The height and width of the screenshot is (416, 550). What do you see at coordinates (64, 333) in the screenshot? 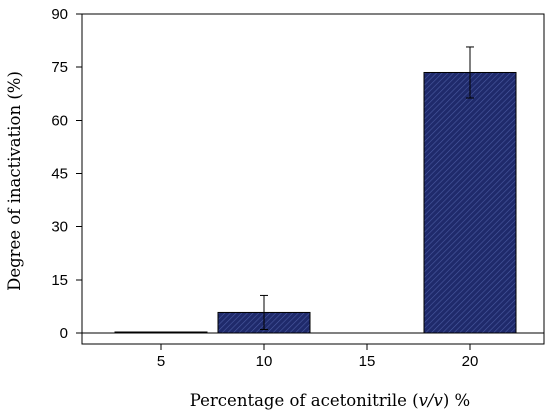
I see `y-tick-label: 0` at bounding box center [64, 333].